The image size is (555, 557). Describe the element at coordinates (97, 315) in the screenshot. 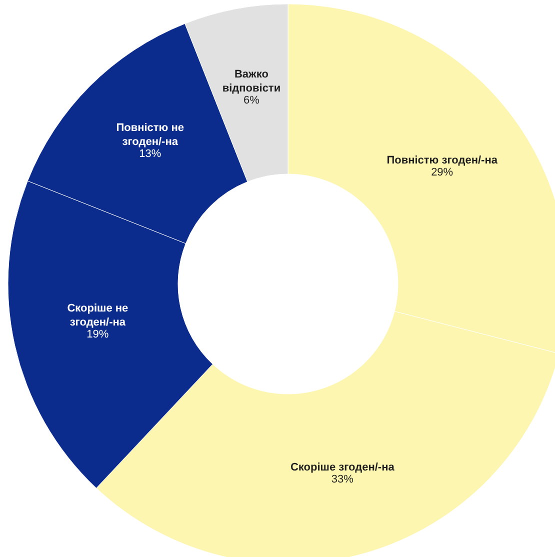

I see `slice-label: Скоріше не згоден/-на` at that location.